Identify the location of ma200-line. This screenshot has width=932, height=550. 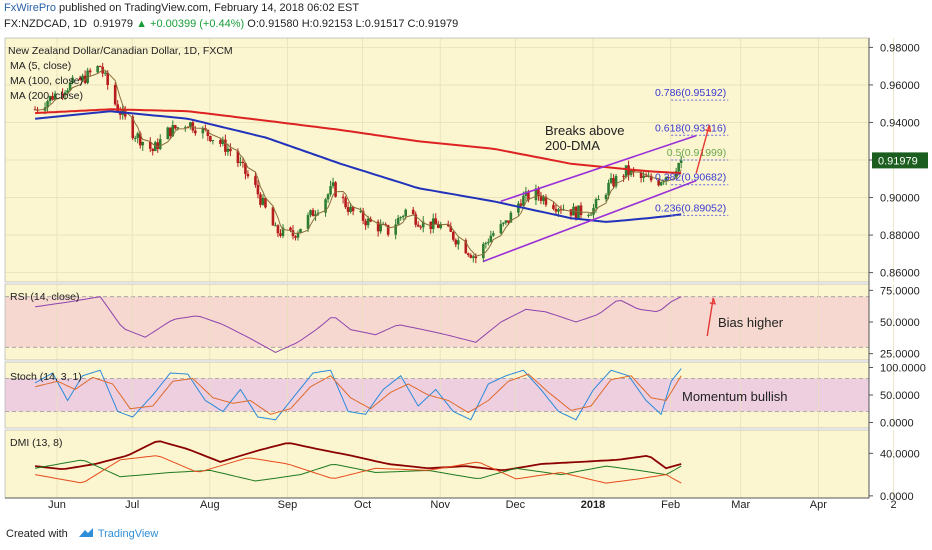
(358, 141).